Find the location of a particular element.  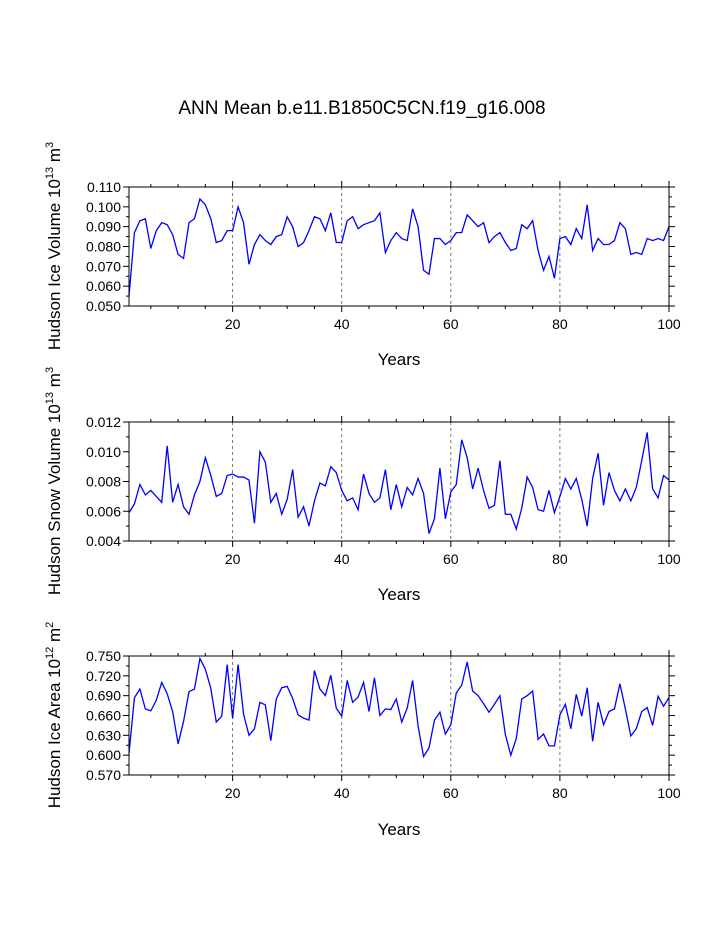

y-tick-label: 0.060 is located at coordinates (103, 286).